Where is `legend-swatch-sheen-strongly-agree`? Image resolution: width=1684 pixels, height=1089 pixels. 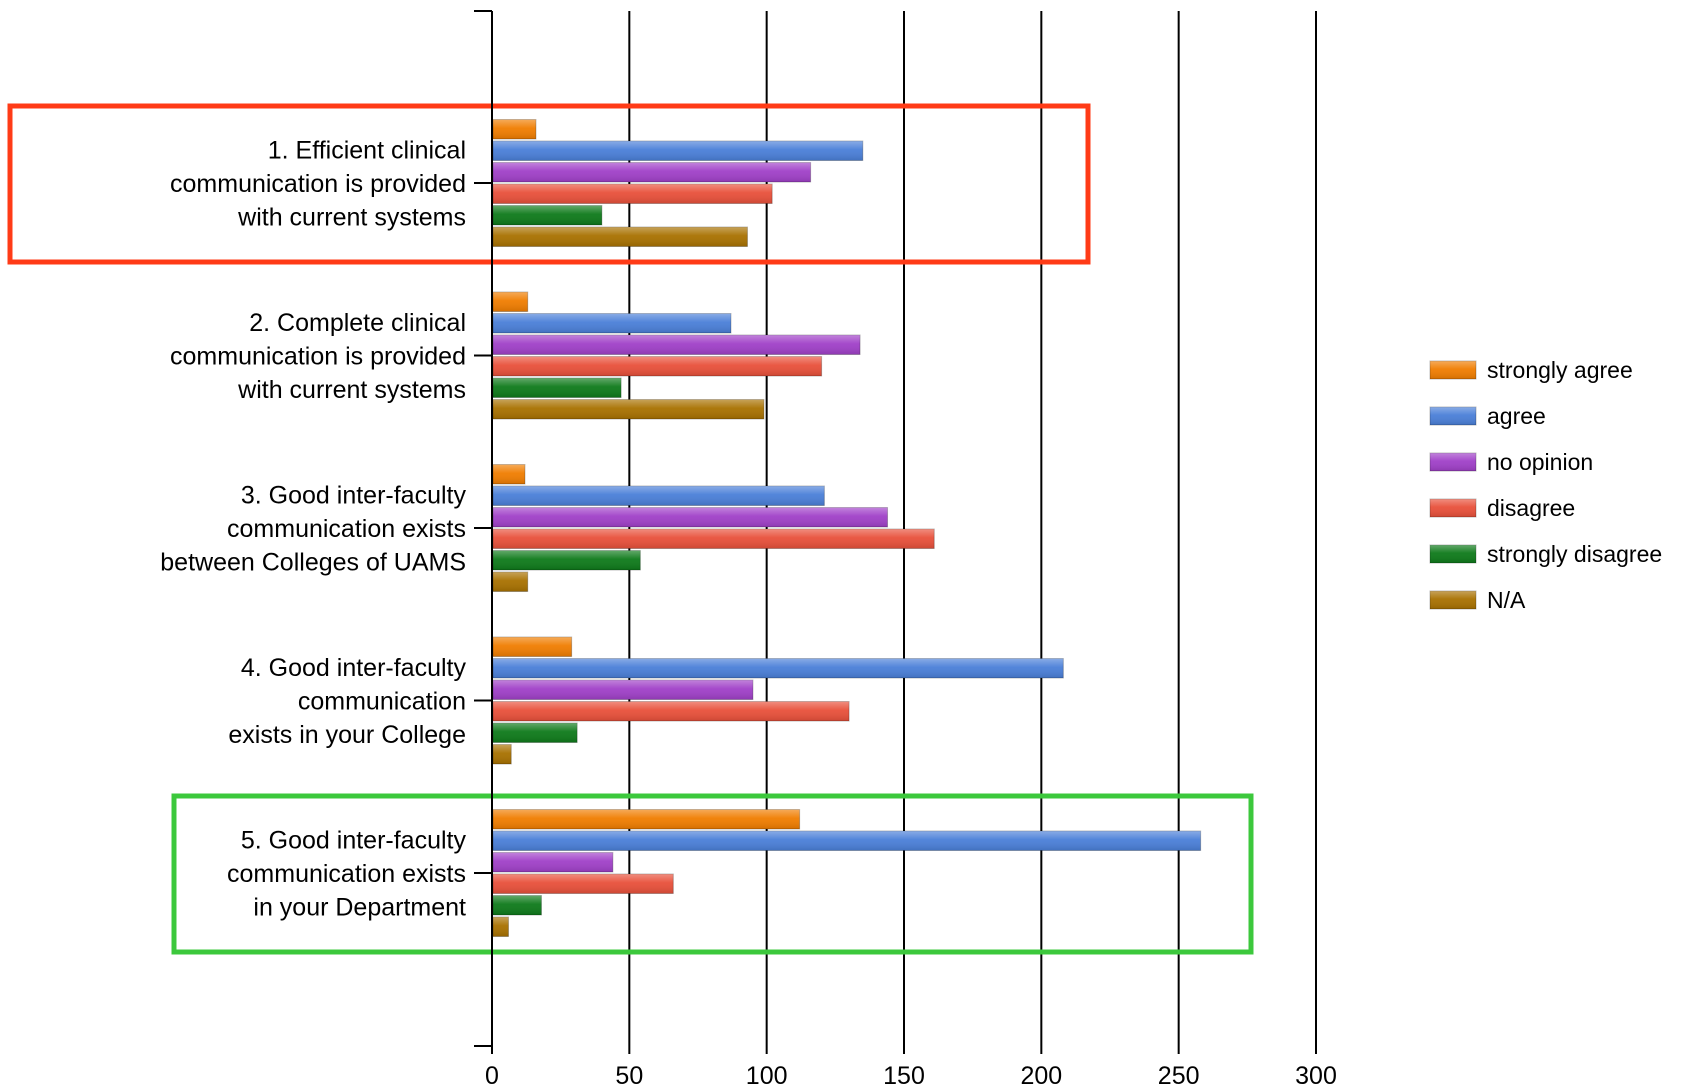 legend-swatch-sheen-strongly-agree is located at coordinates (1453, 370).